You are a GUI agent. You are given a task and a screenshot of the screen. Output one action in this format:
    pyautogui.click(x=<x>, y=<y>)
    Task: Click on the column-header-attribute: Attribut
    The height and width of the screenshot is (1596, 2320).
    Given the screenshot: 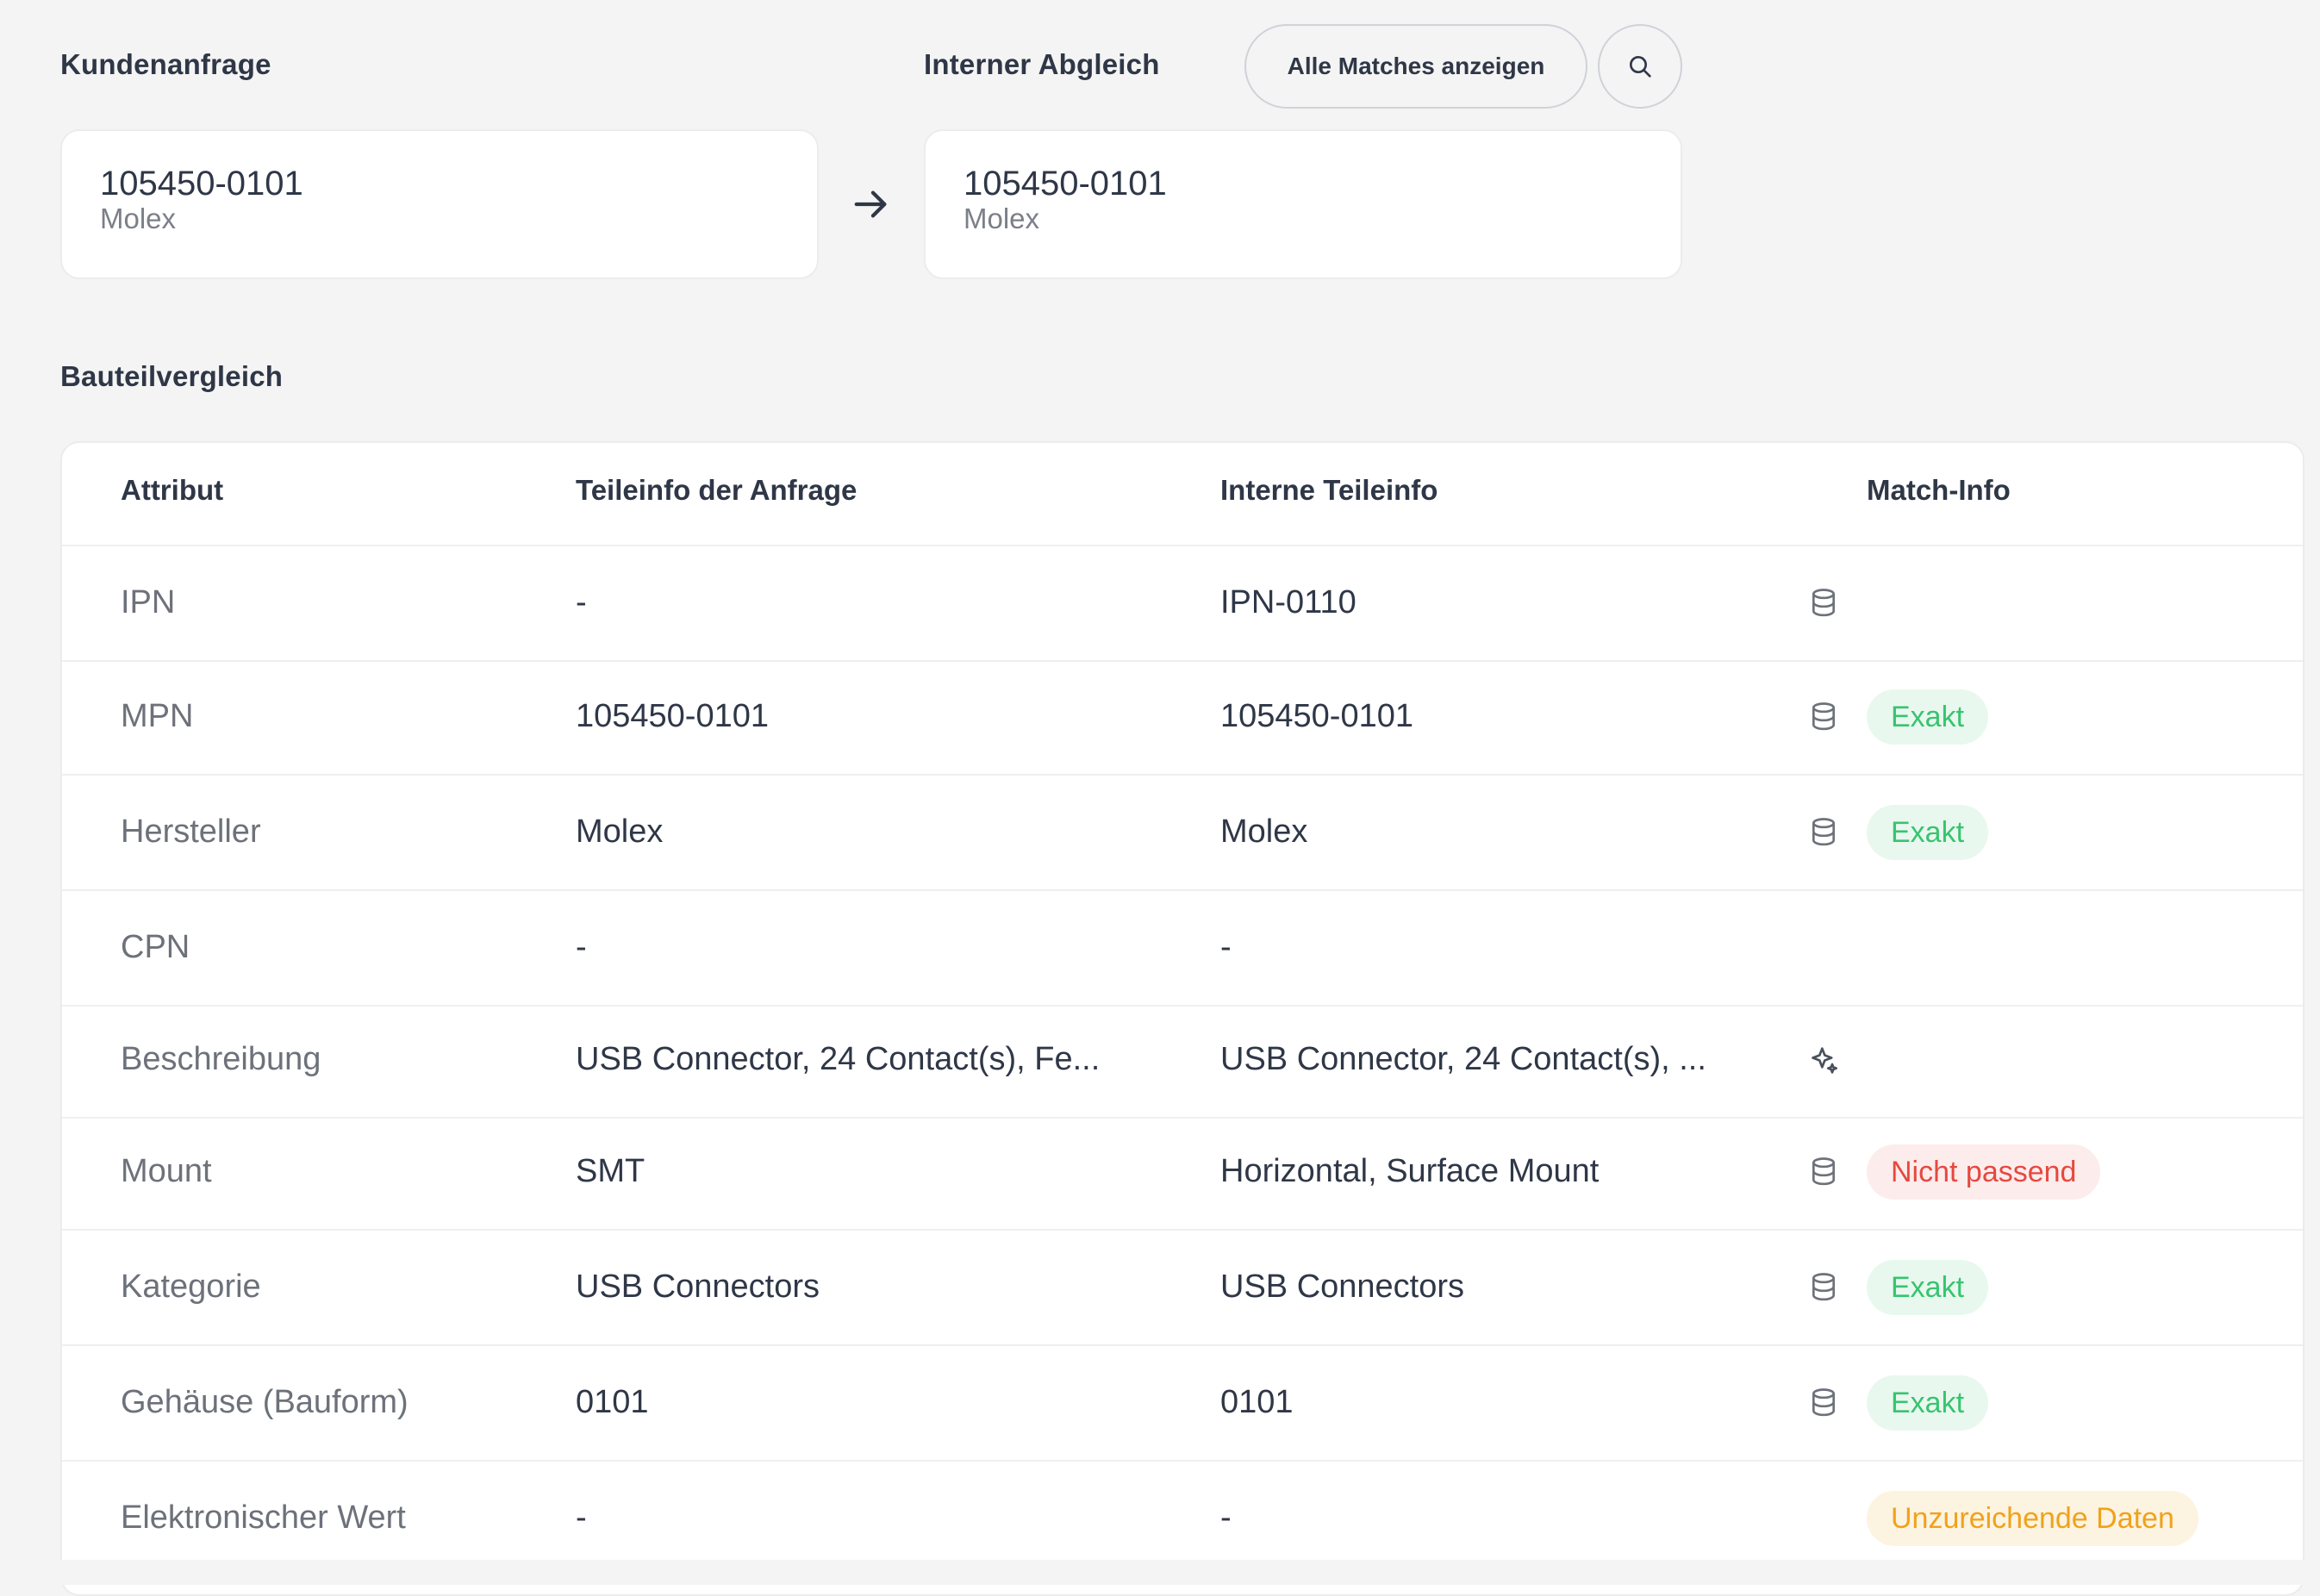 What is the action you would take?
    pyautogui.click(x=173, y=490)
    